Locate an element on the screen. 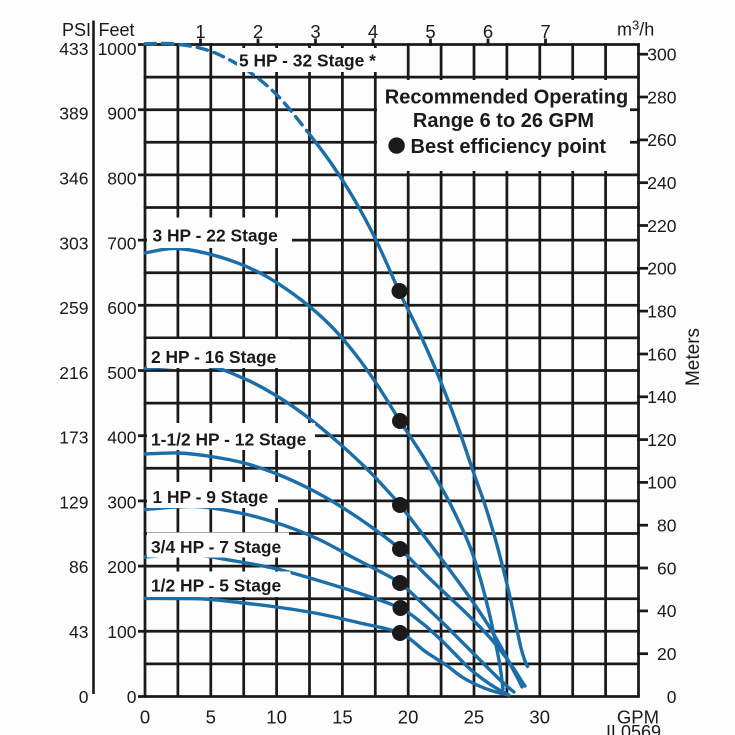  svg-text: 3 is located at coordinates (315, 31).